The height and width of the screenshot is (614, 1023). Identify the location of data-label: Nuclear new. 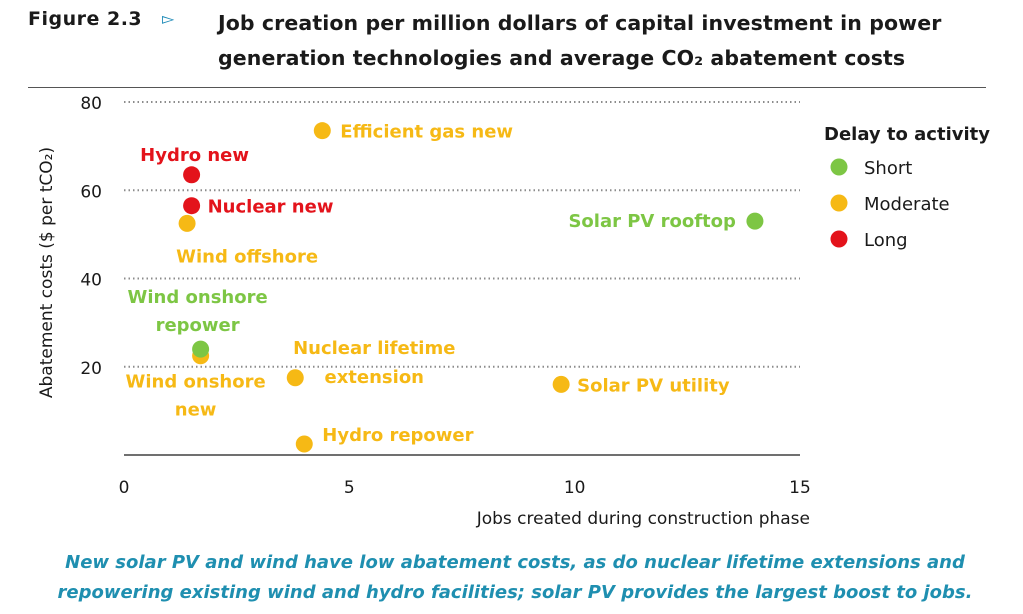
(271, 207).